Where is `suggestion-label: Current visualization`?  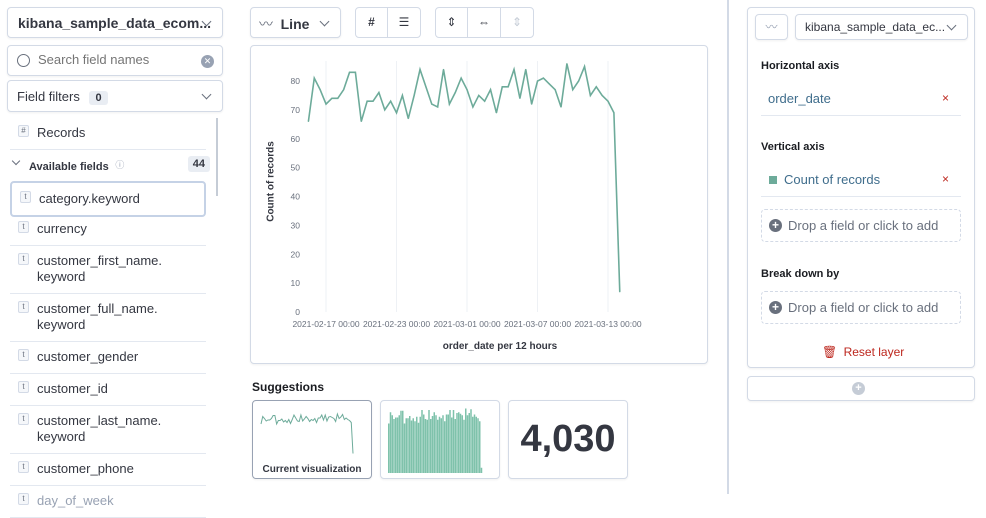
suggestion-label: Current visualization is located at coordinates (312, 469).